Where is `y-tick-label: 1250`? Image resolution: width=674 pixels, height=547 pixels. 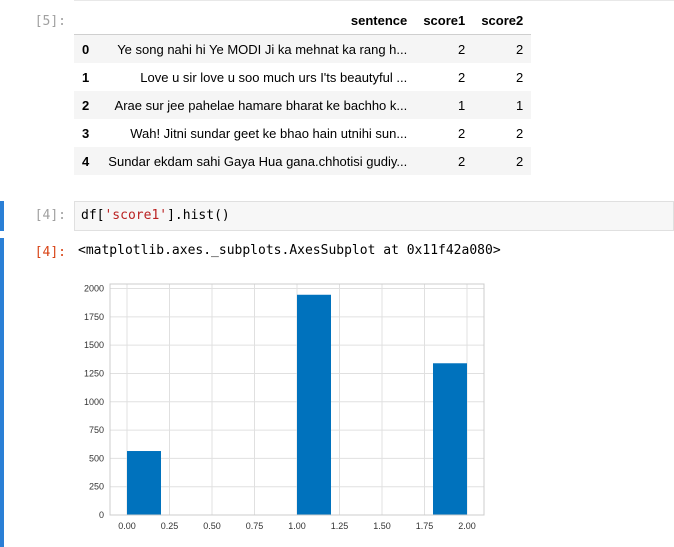 y-tick-label: 1250 is located at coordinates (94, 373).